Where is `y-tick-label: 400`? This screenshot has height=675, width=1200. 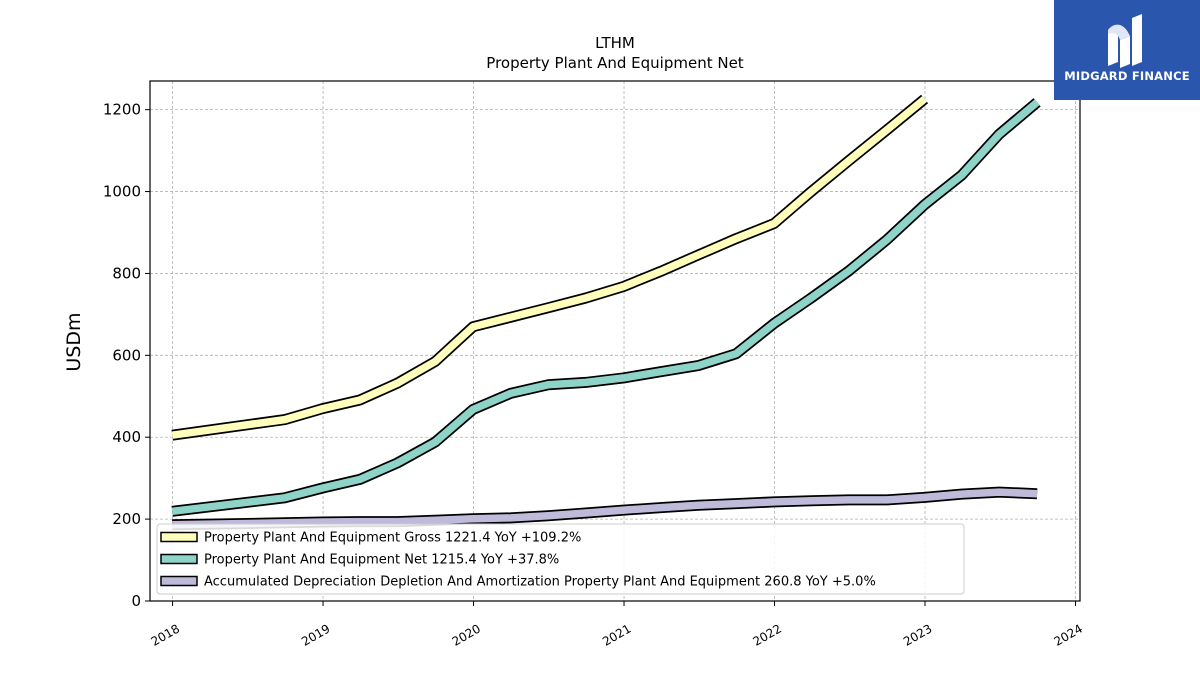 y-tick-label: 400 is located at coordinates (126, 437).